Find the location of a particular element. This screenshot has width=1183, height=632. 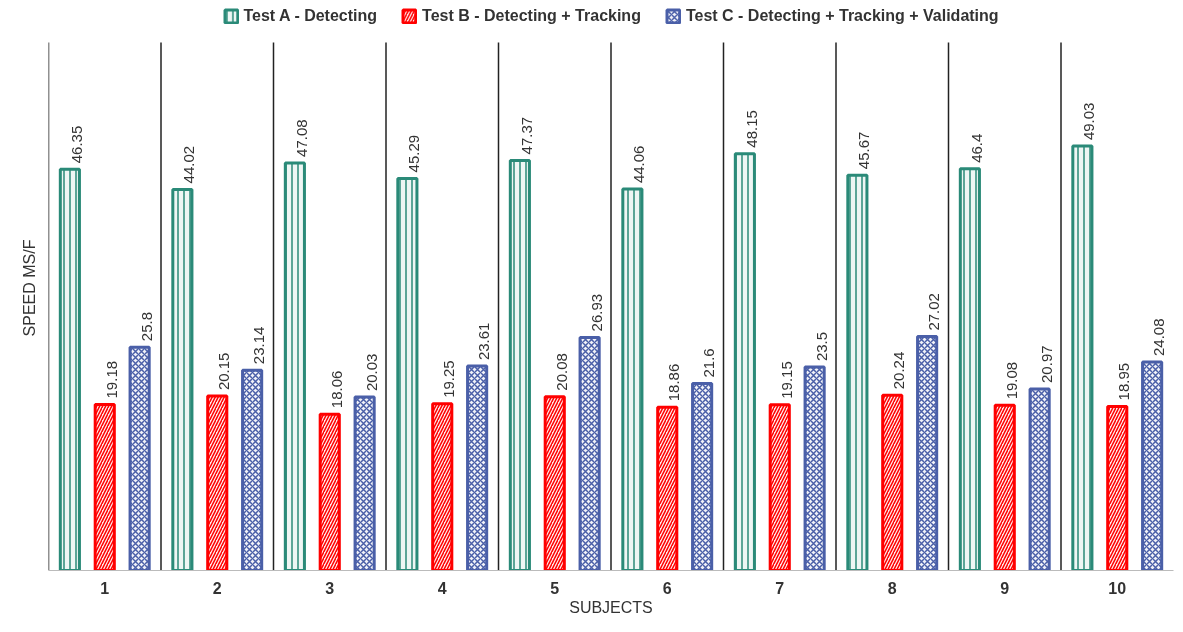

x-tick-label: 5 is located at coordinates (555, 588).